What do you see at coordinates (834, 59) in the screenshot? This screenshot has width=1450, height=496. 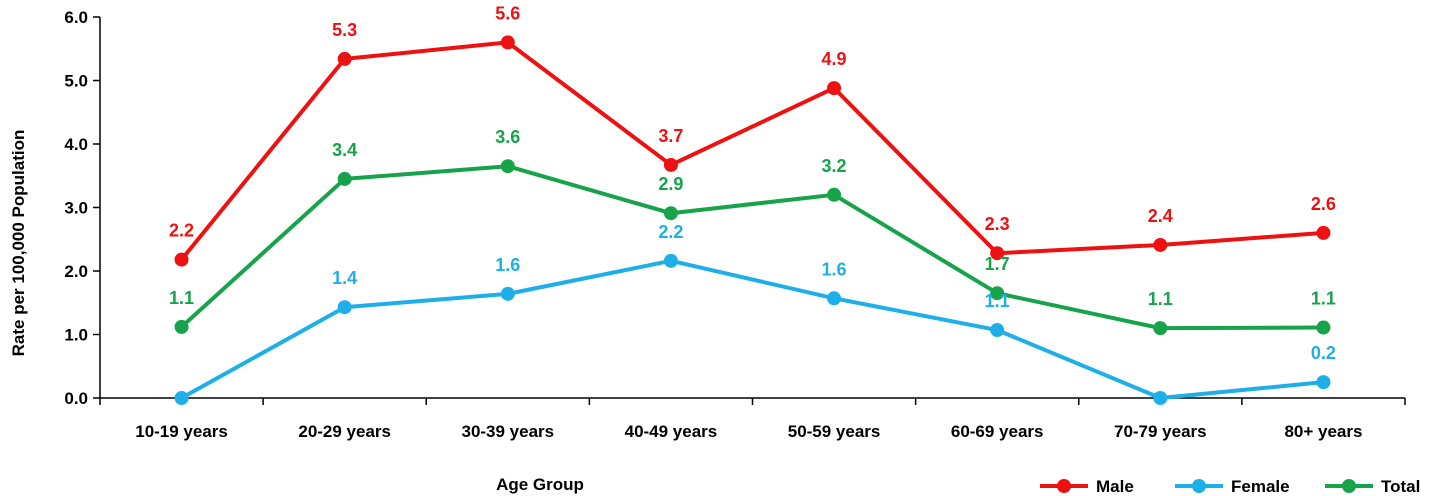 I see `male-data-label: 4.9` at bounding box center [834, 59].